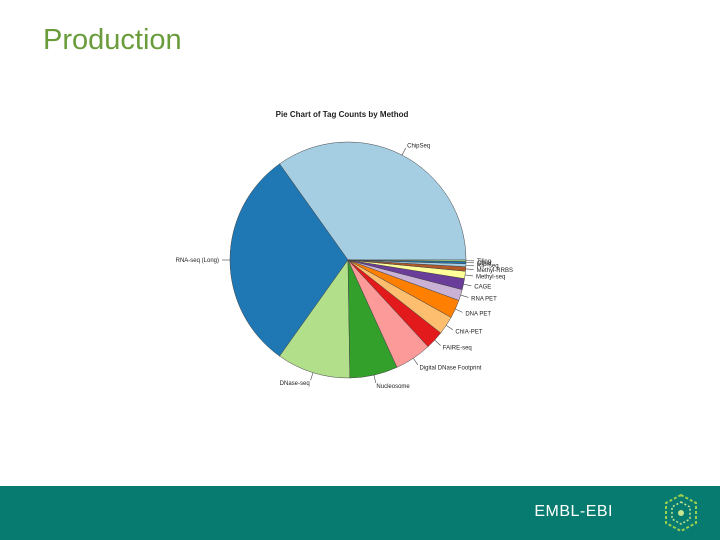 The height and width of the screenshot is (540, 720). Describe the element at coordinates (495, 271) in the screenshot. I see `slice-label-methyl-rrbs: Methyl-RRBS` at that location.